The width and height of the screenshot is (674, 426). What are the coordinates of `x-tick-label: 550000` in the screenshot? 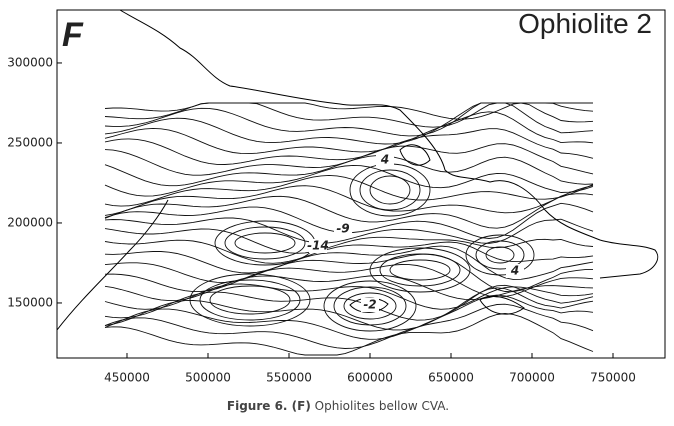 It's located at (289, 378).